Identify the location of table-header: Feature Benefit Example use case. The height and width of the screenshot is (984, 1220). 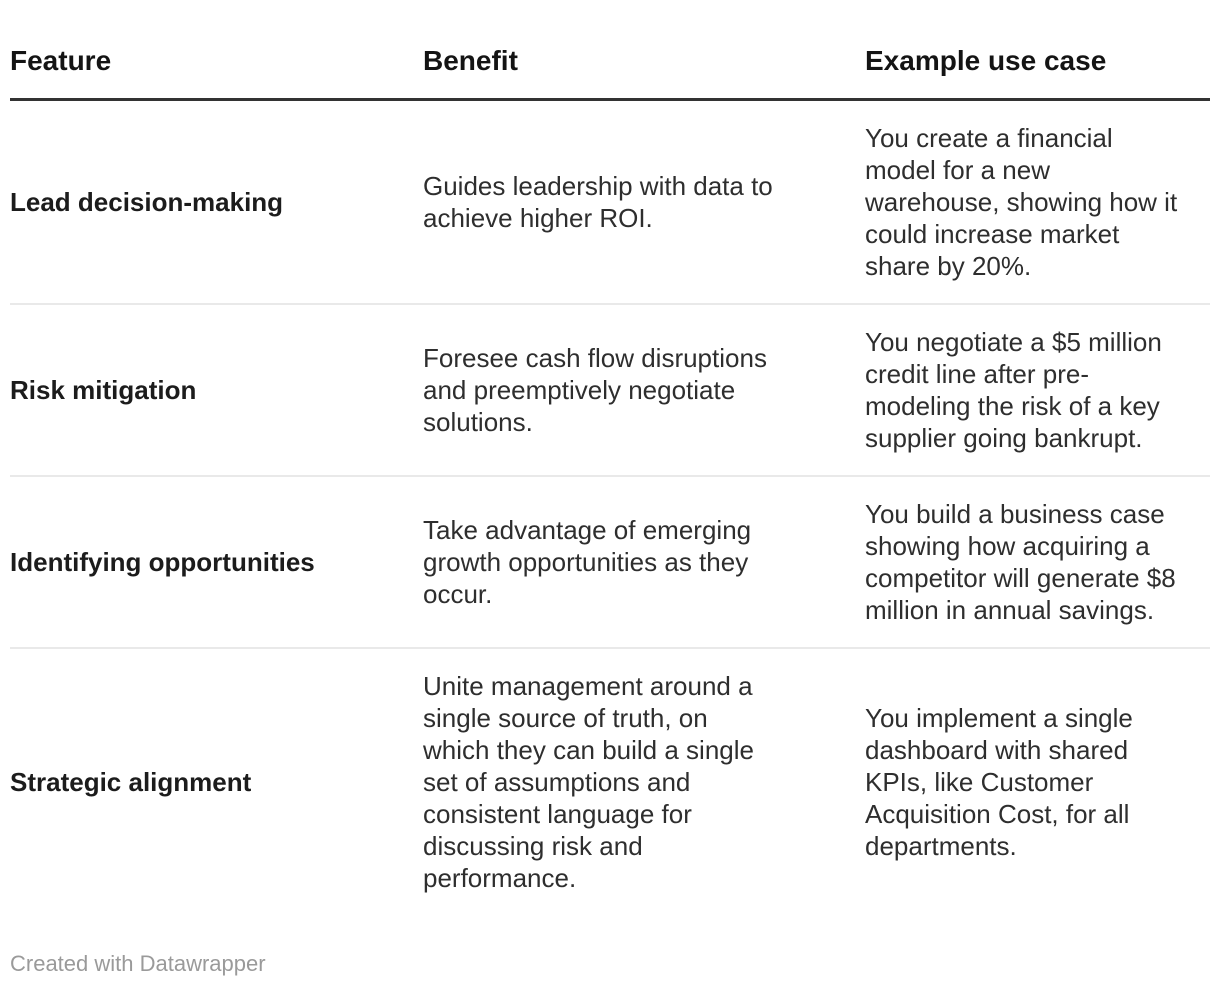
(610, 50).